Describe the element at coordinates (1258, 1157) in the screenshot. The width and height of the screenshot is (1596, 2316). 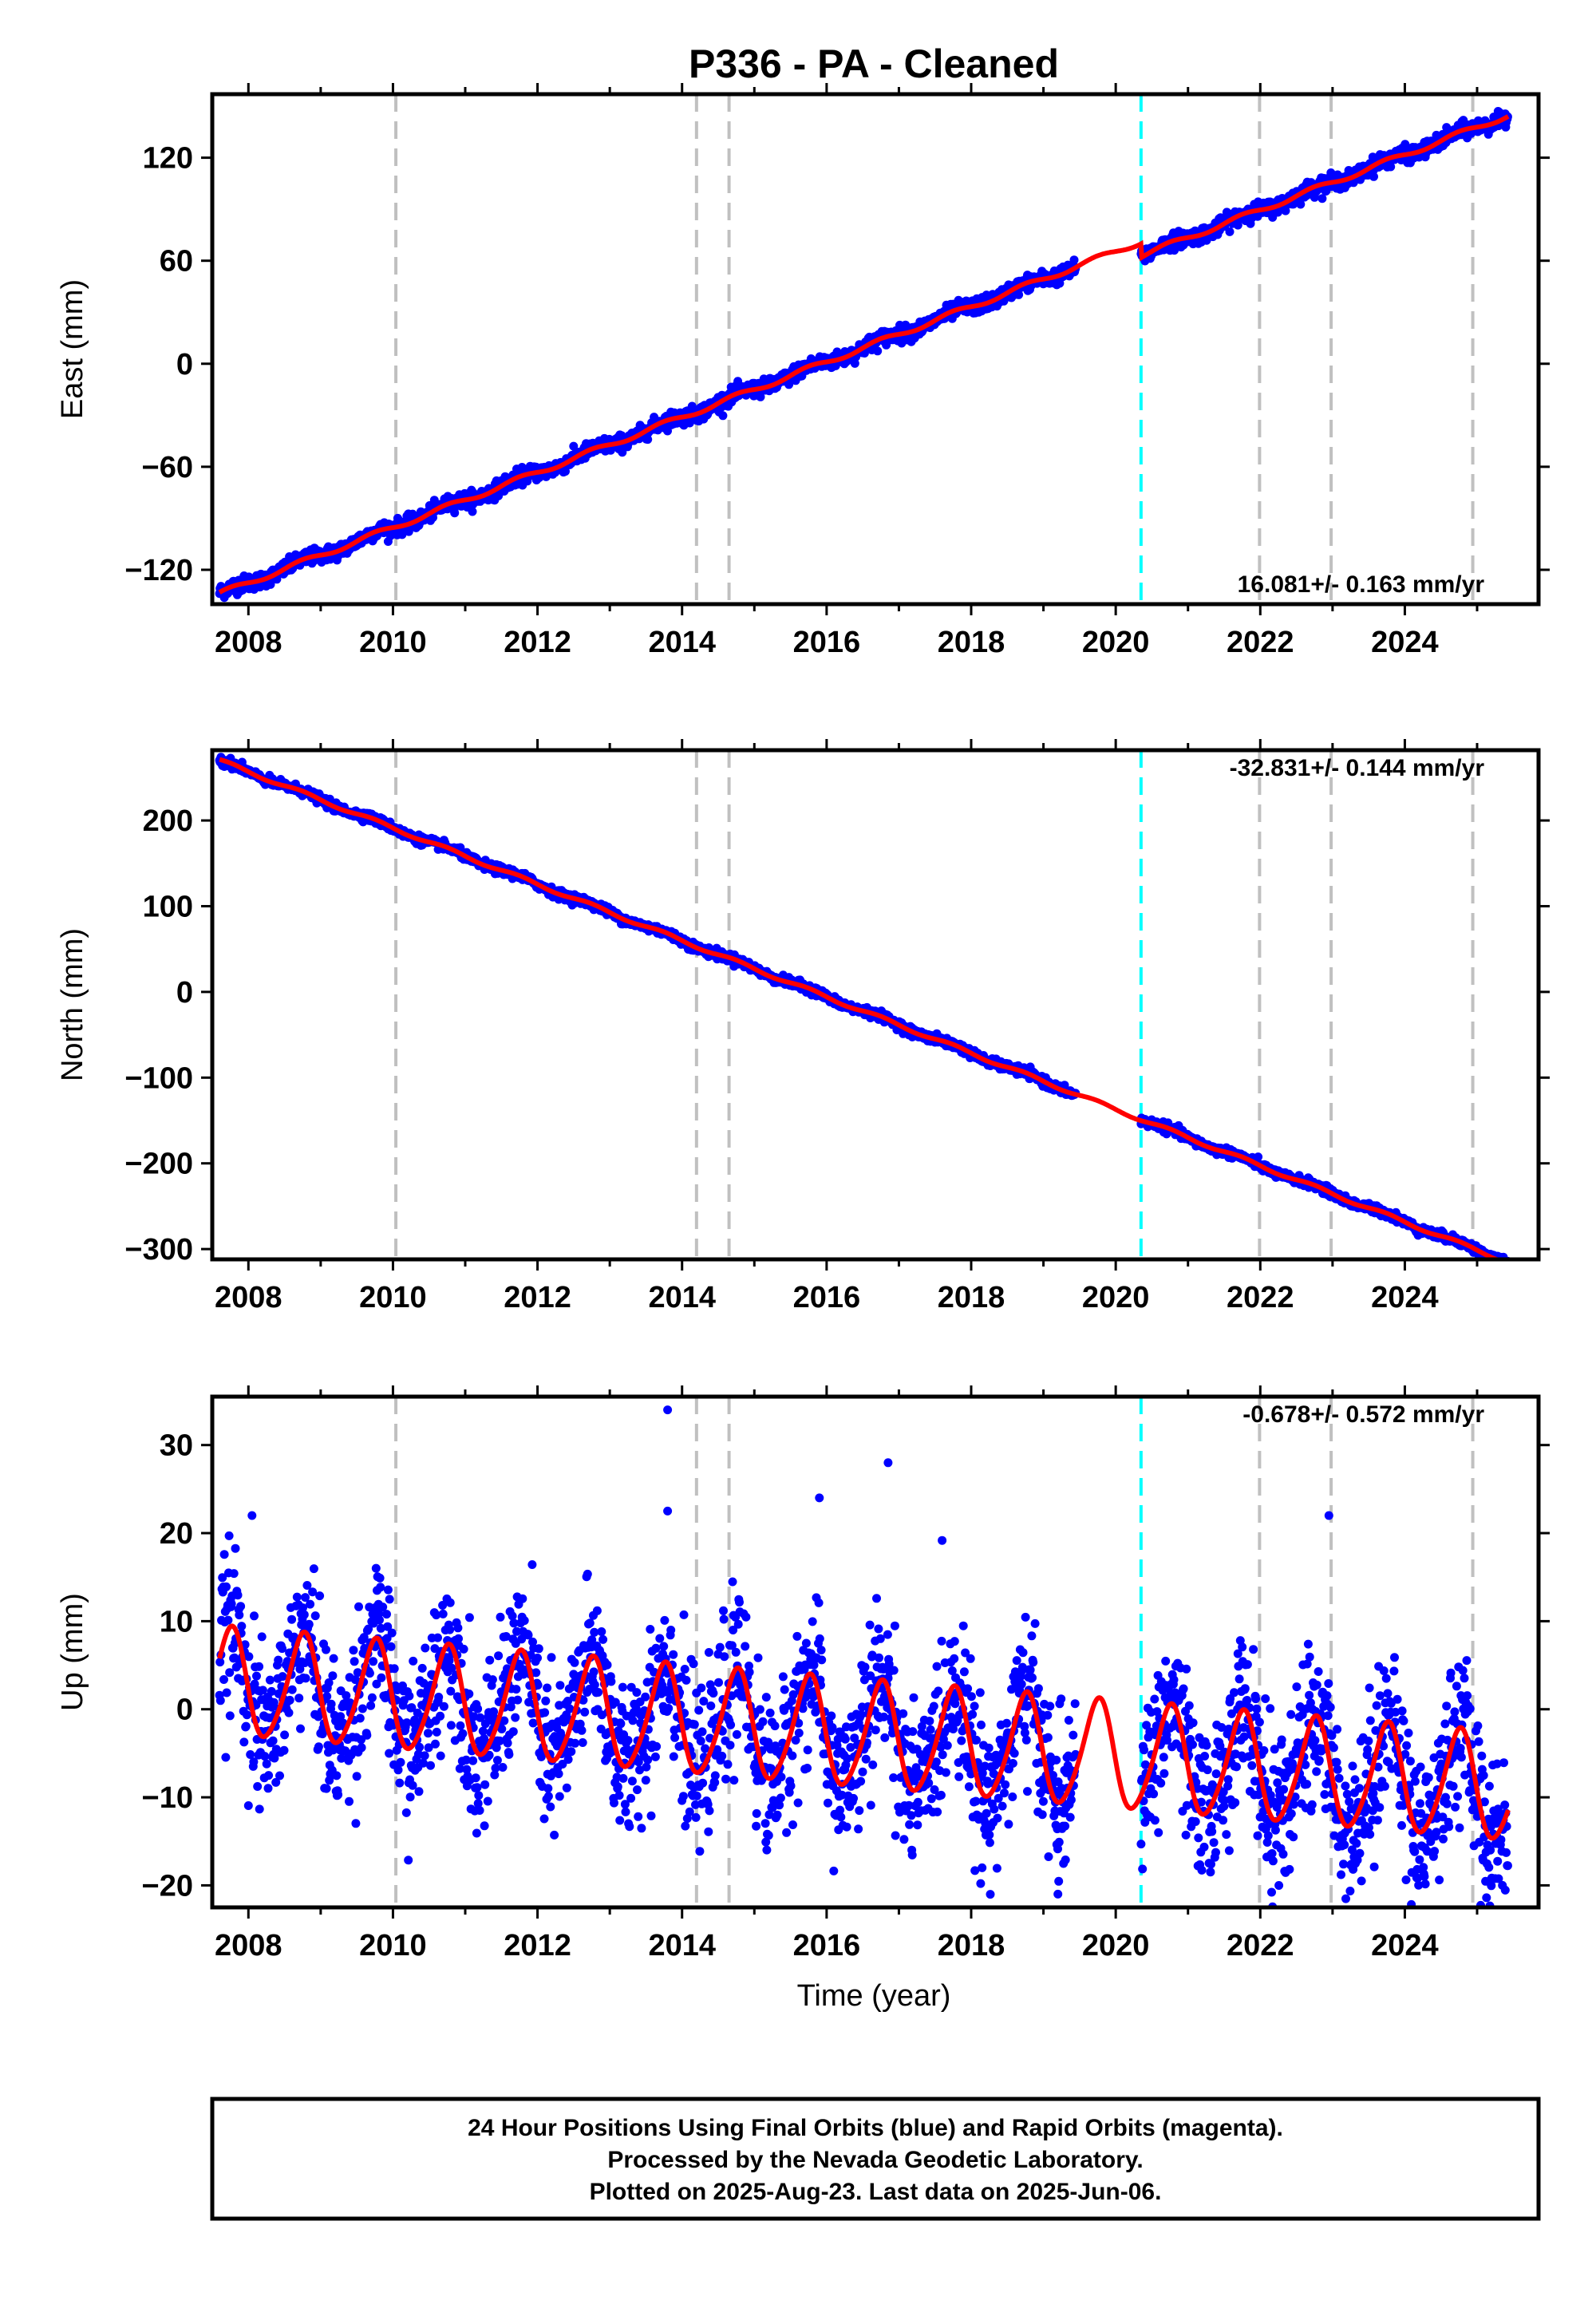
I see `north-data-point` at that location.